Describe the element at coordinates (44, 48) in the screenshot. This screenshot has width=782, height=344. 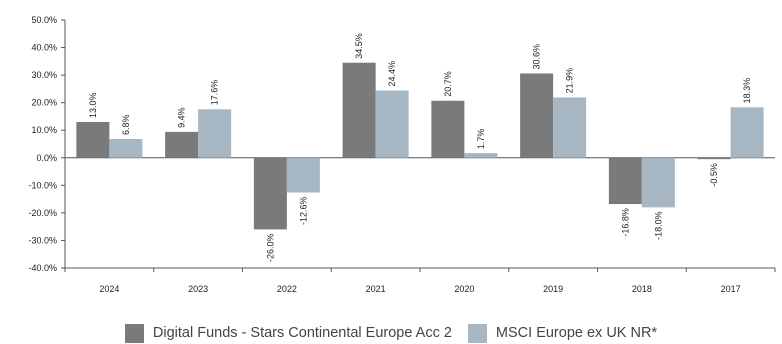
I see `y-tick-label: 40.0%` at that location.